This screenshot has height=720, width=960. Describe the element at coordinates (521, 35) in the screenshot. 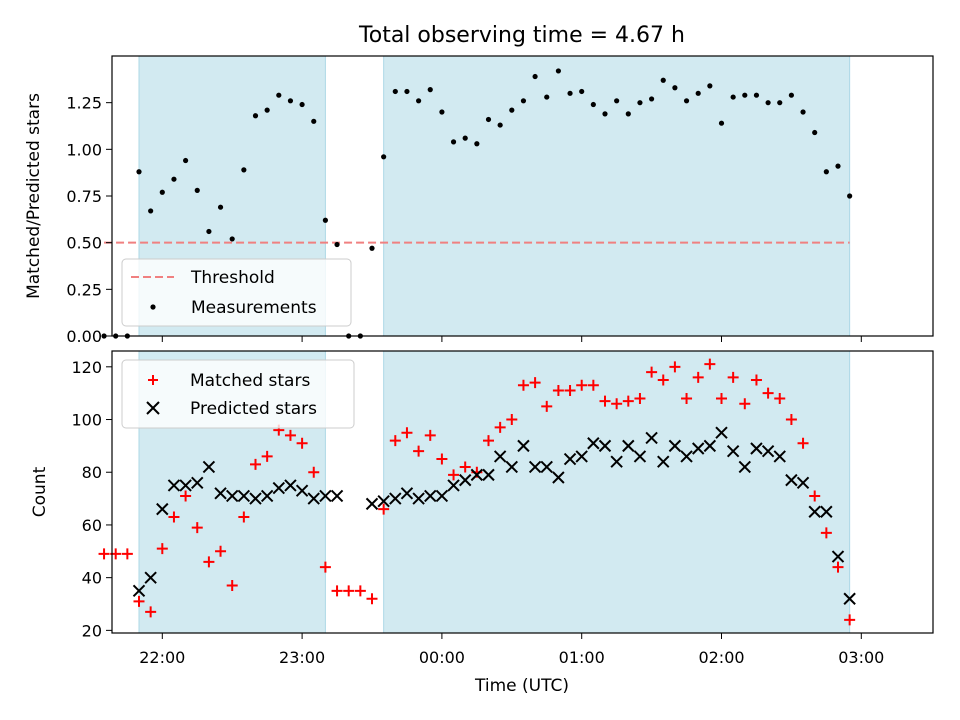

I see `chart-title: Total observing time = 4.67 h` at that location.